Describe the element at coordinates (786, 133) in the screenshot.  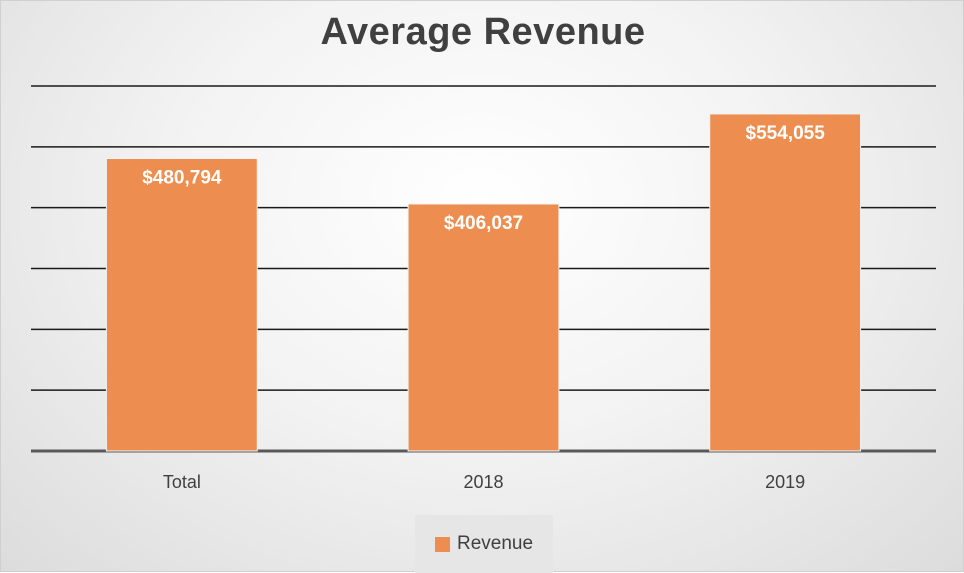
I see `data-label: $554,055` at that location.